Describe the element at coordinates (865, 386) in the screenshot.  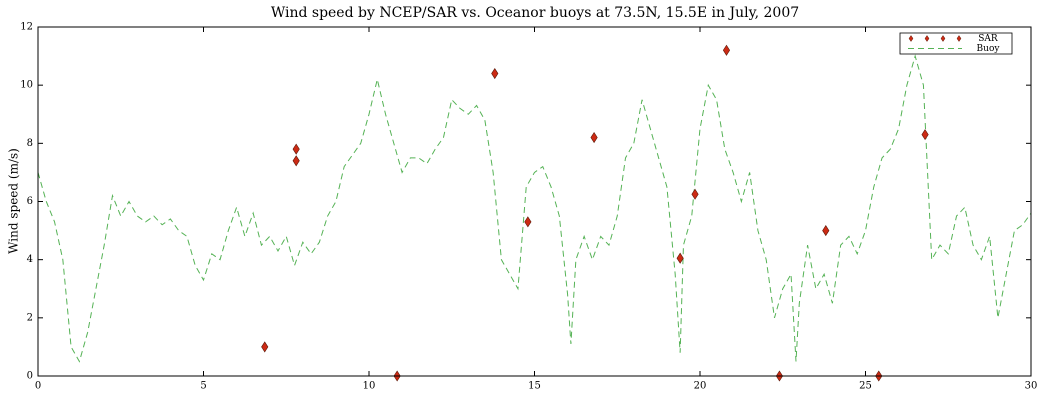
I see `x-tick-label: 25` at that location.